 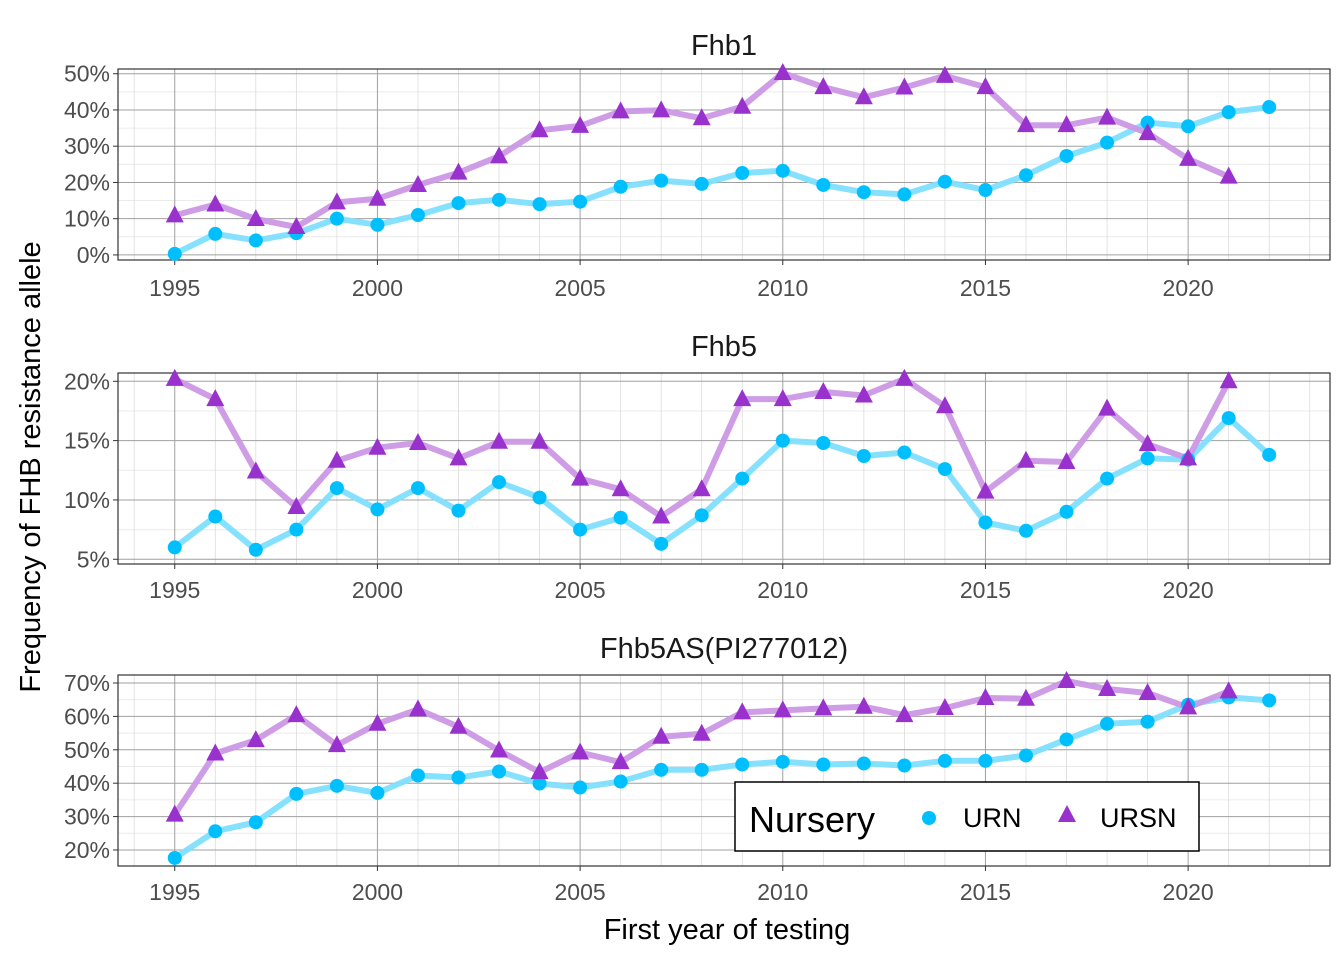 I want to click on y-tick-label: 40%, so click(x=87, y=783).